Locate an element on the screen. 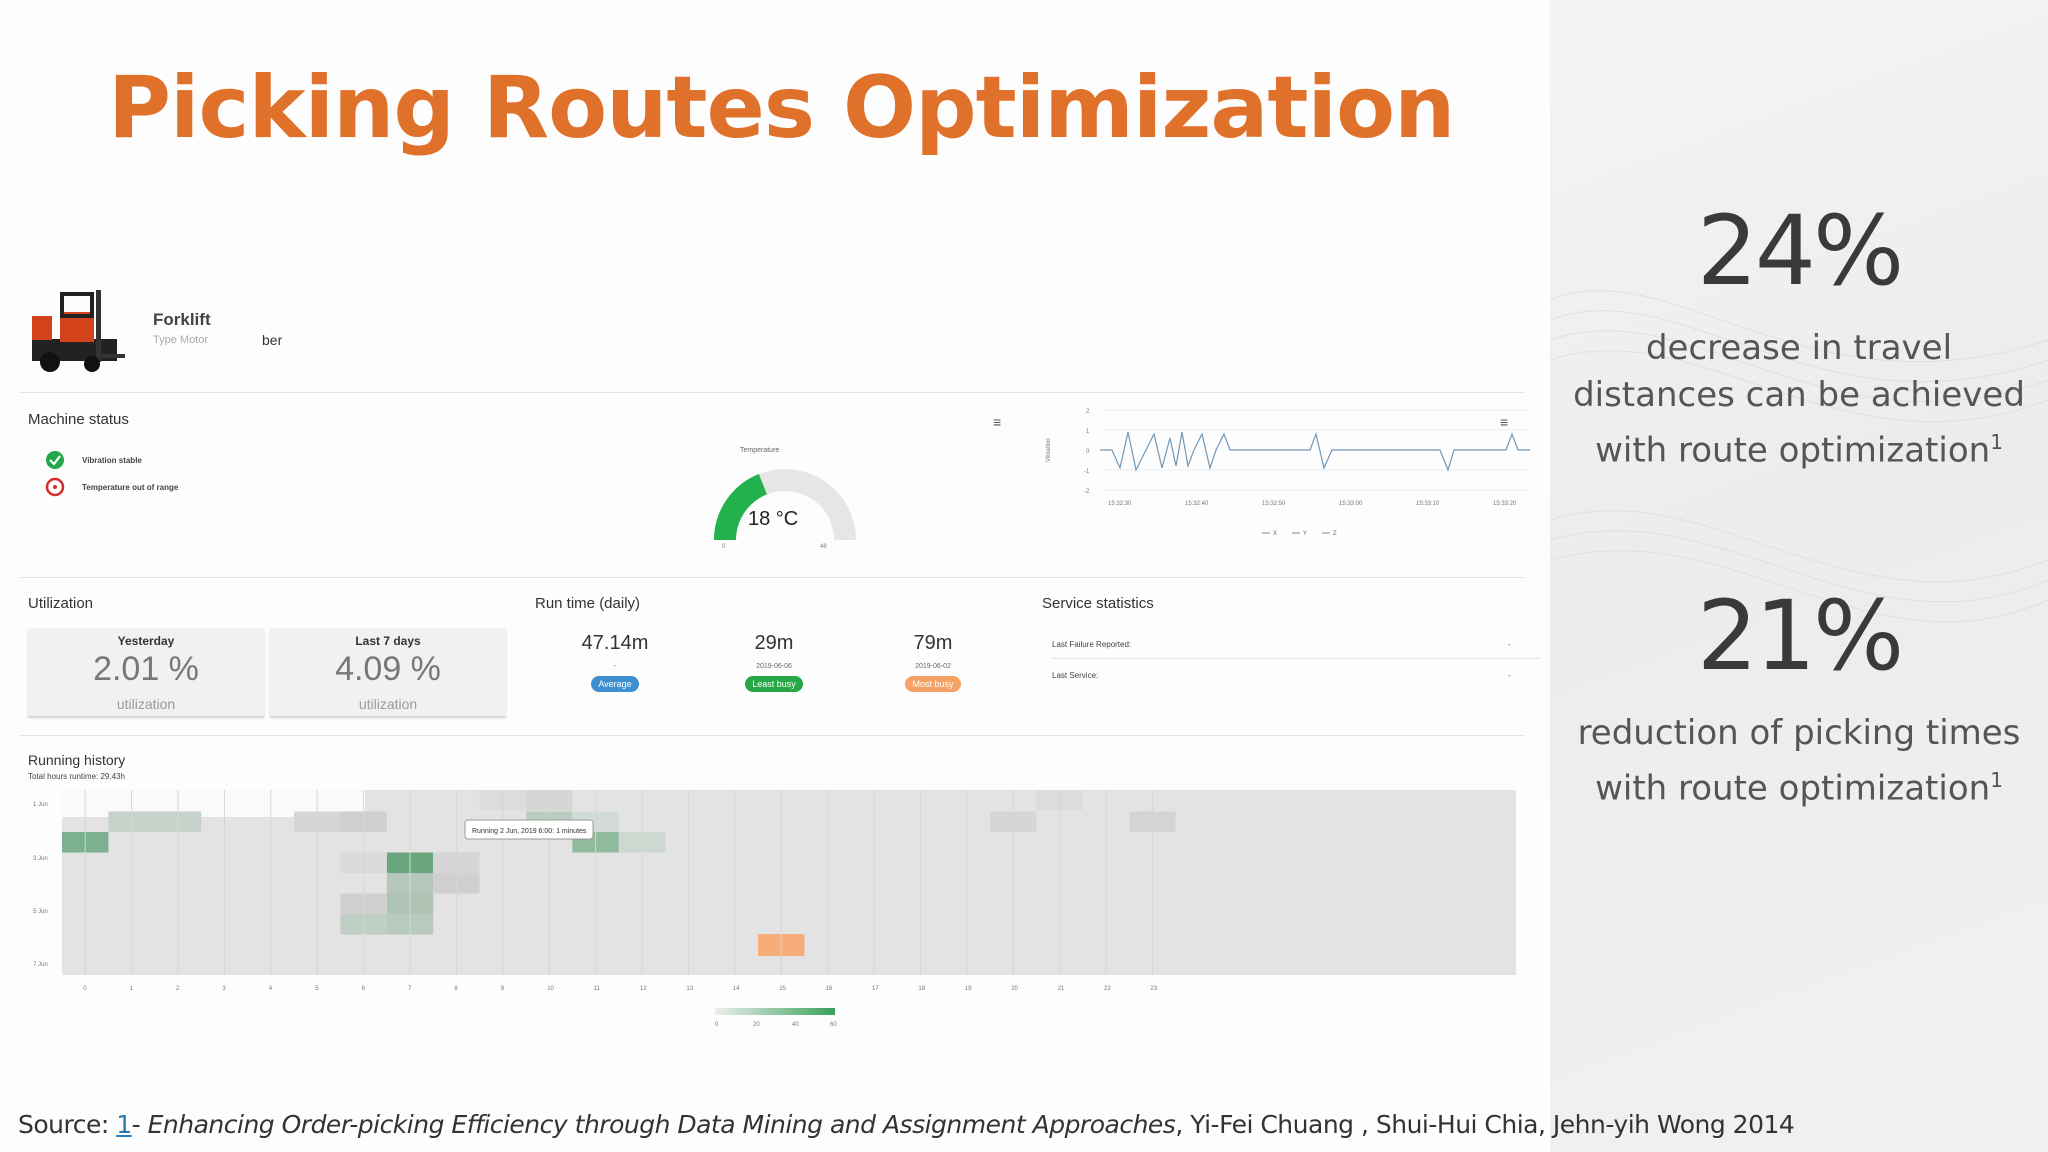 The width and height of the screenshot is (2048, 1152). footnote-marker: 1 is located at coordinates (1996, 780).